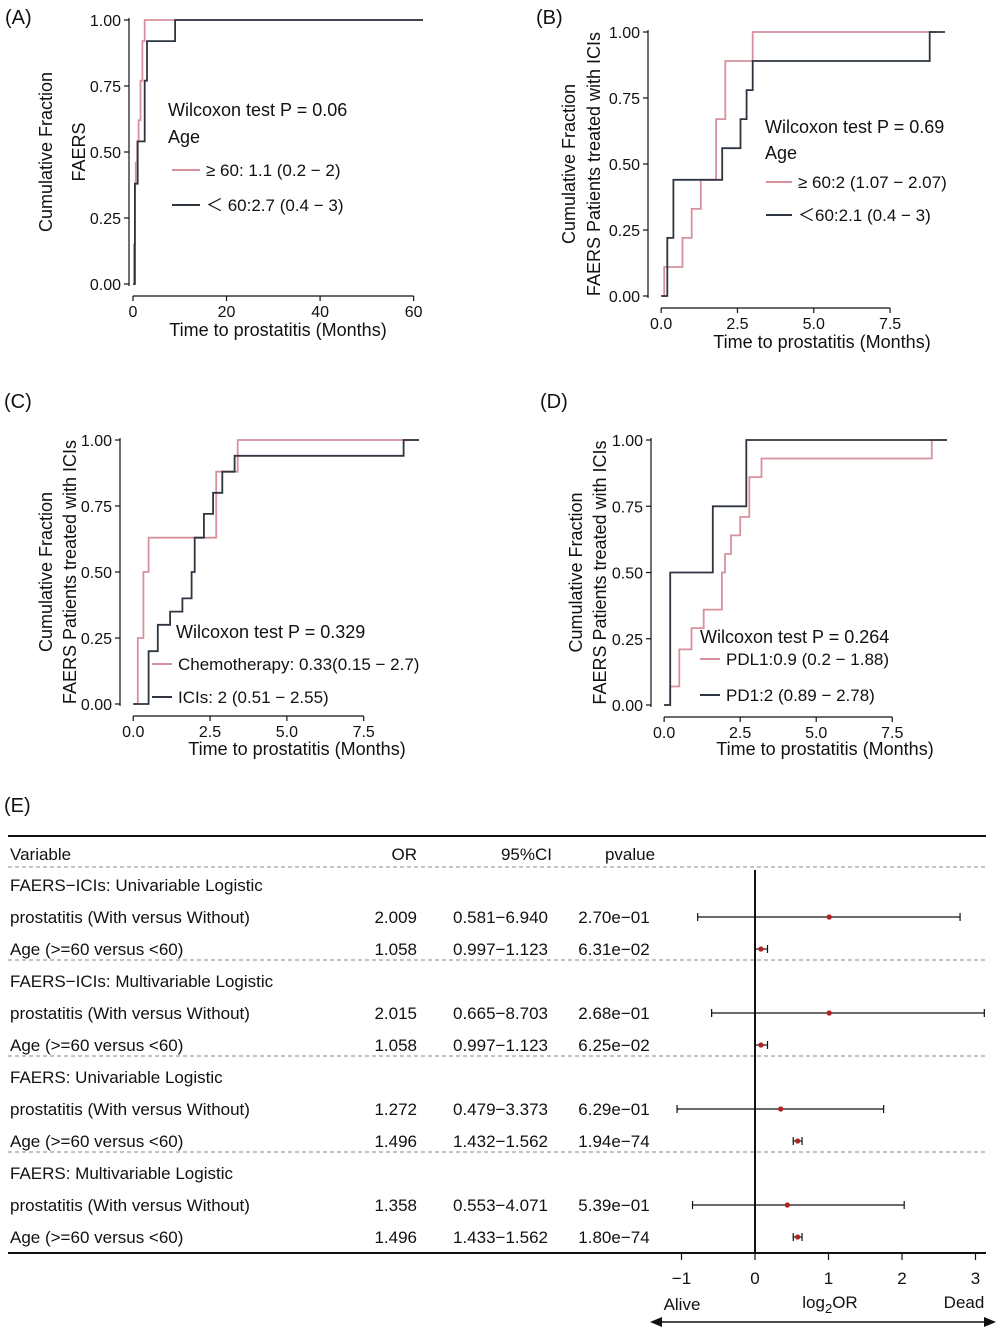 The image size is (1008, 1330). I want to click on panel-b-y-label-line-1: Cumulative Fraction, so click(569, 164).